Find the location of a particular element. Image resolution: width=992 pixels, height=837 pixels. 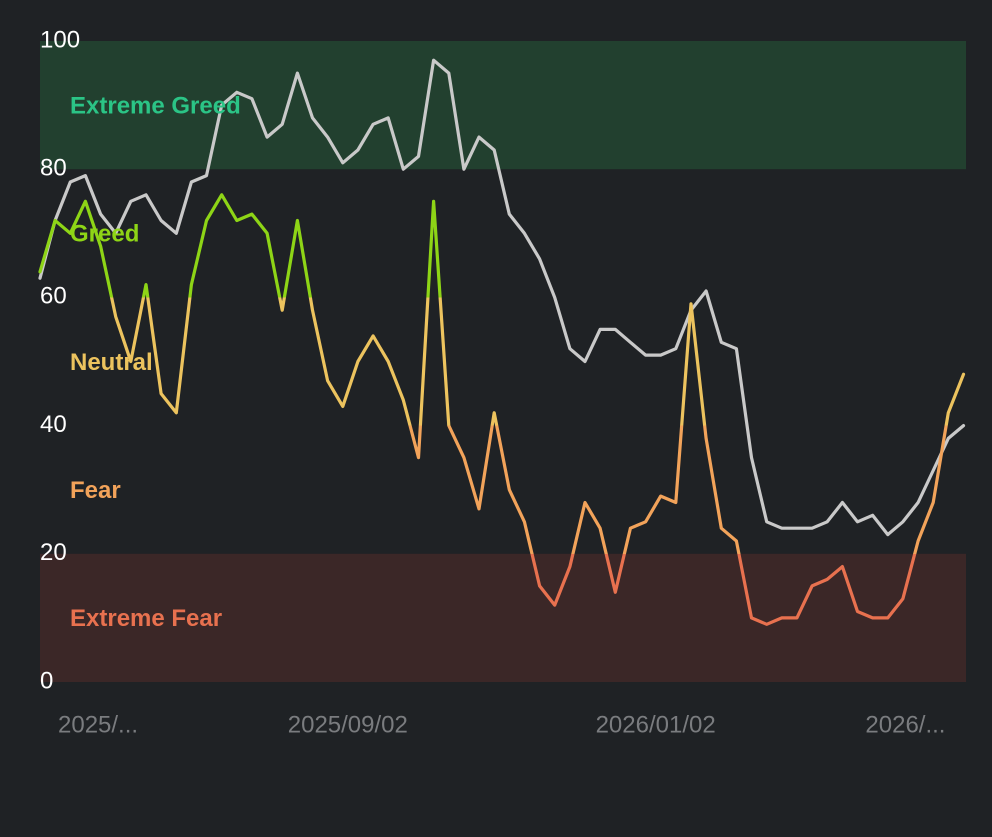

zone-label: Greed is located at coordinates (104, 234).